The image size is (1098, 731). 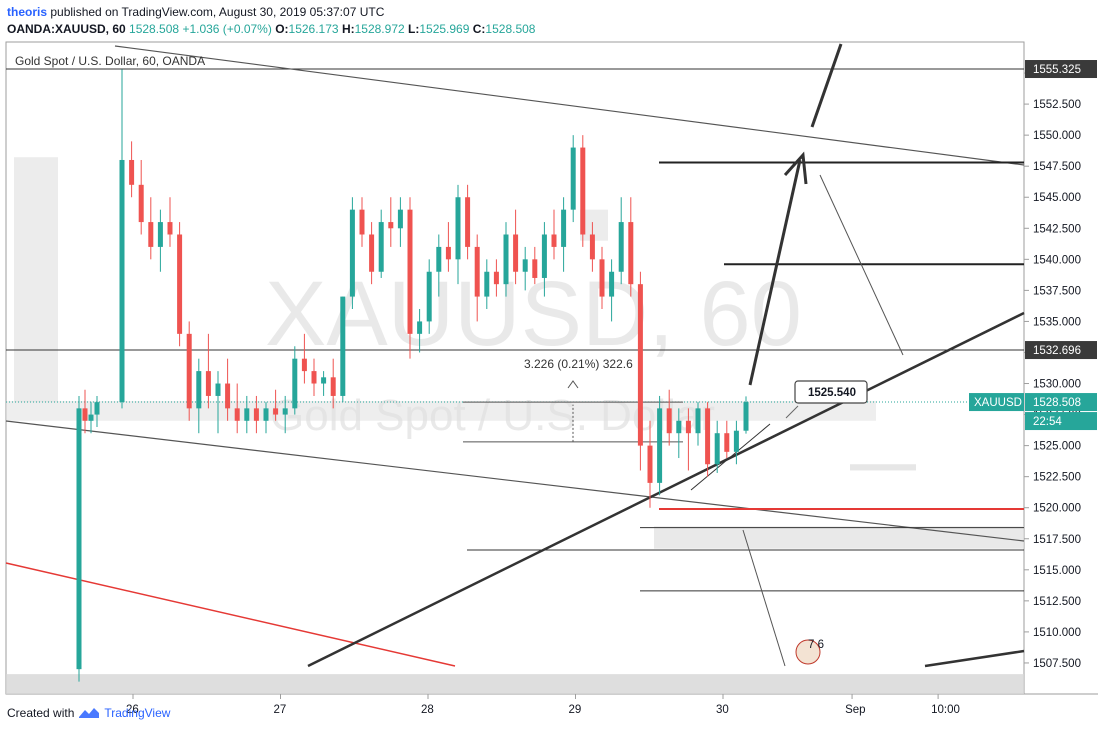 What do you see at coordinates (1057, 447) in the screenshot?
I see `y-tick-label: 1525.000` at bounding box center [1057, 447].